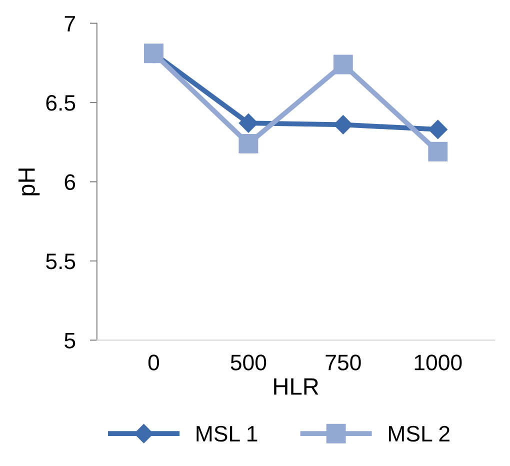 Image resolution: width=510 pixels, height=466 pixels. What do you see at coordinates (61, 262) in the screenshot?
I see `y-tick-label: 5.5` at bounding box center [61, 262].